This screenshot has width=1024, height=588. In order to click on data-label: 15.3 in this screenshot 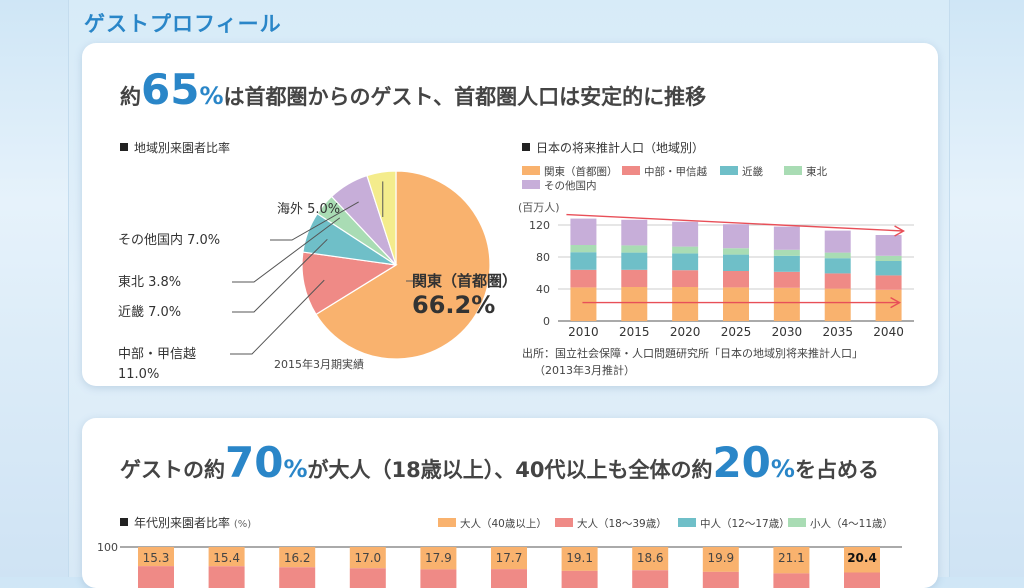, I will do `click(156, 558)`.